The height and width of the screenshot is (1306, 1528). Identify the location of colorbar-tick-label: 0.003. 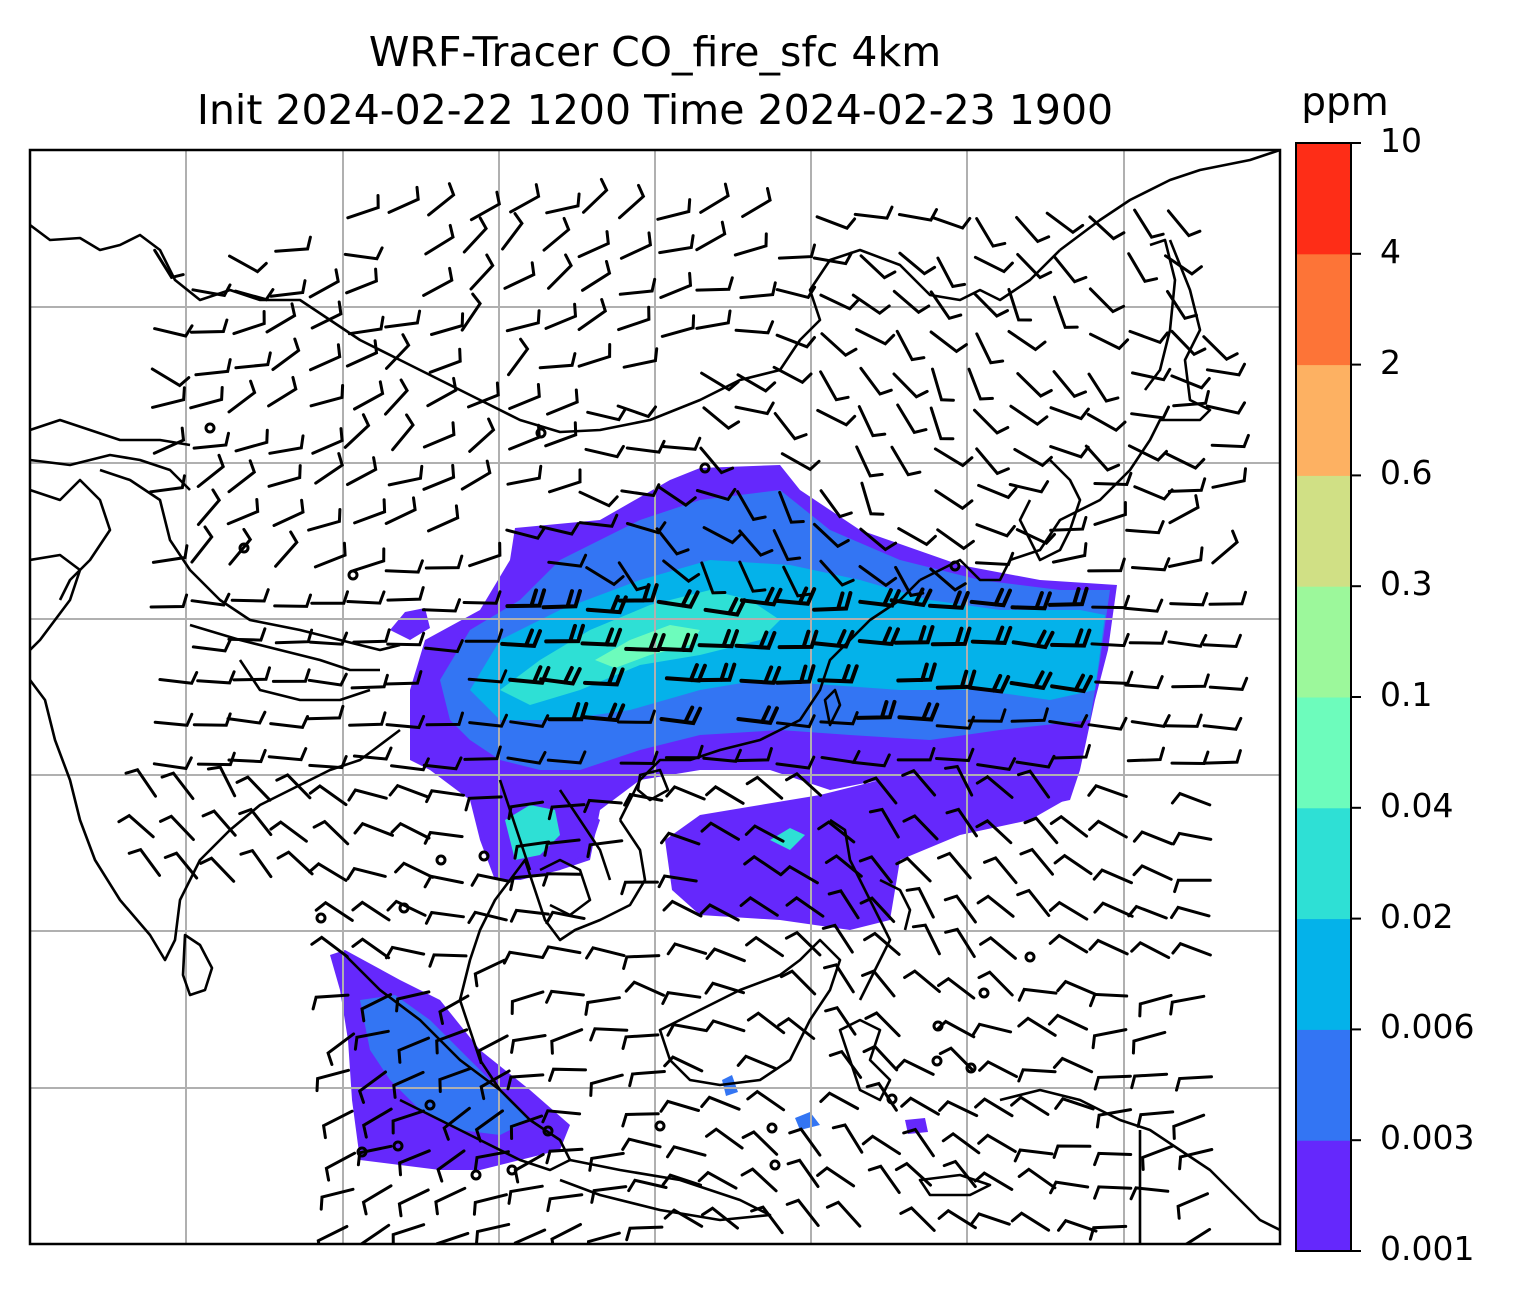
(1427, 1138).